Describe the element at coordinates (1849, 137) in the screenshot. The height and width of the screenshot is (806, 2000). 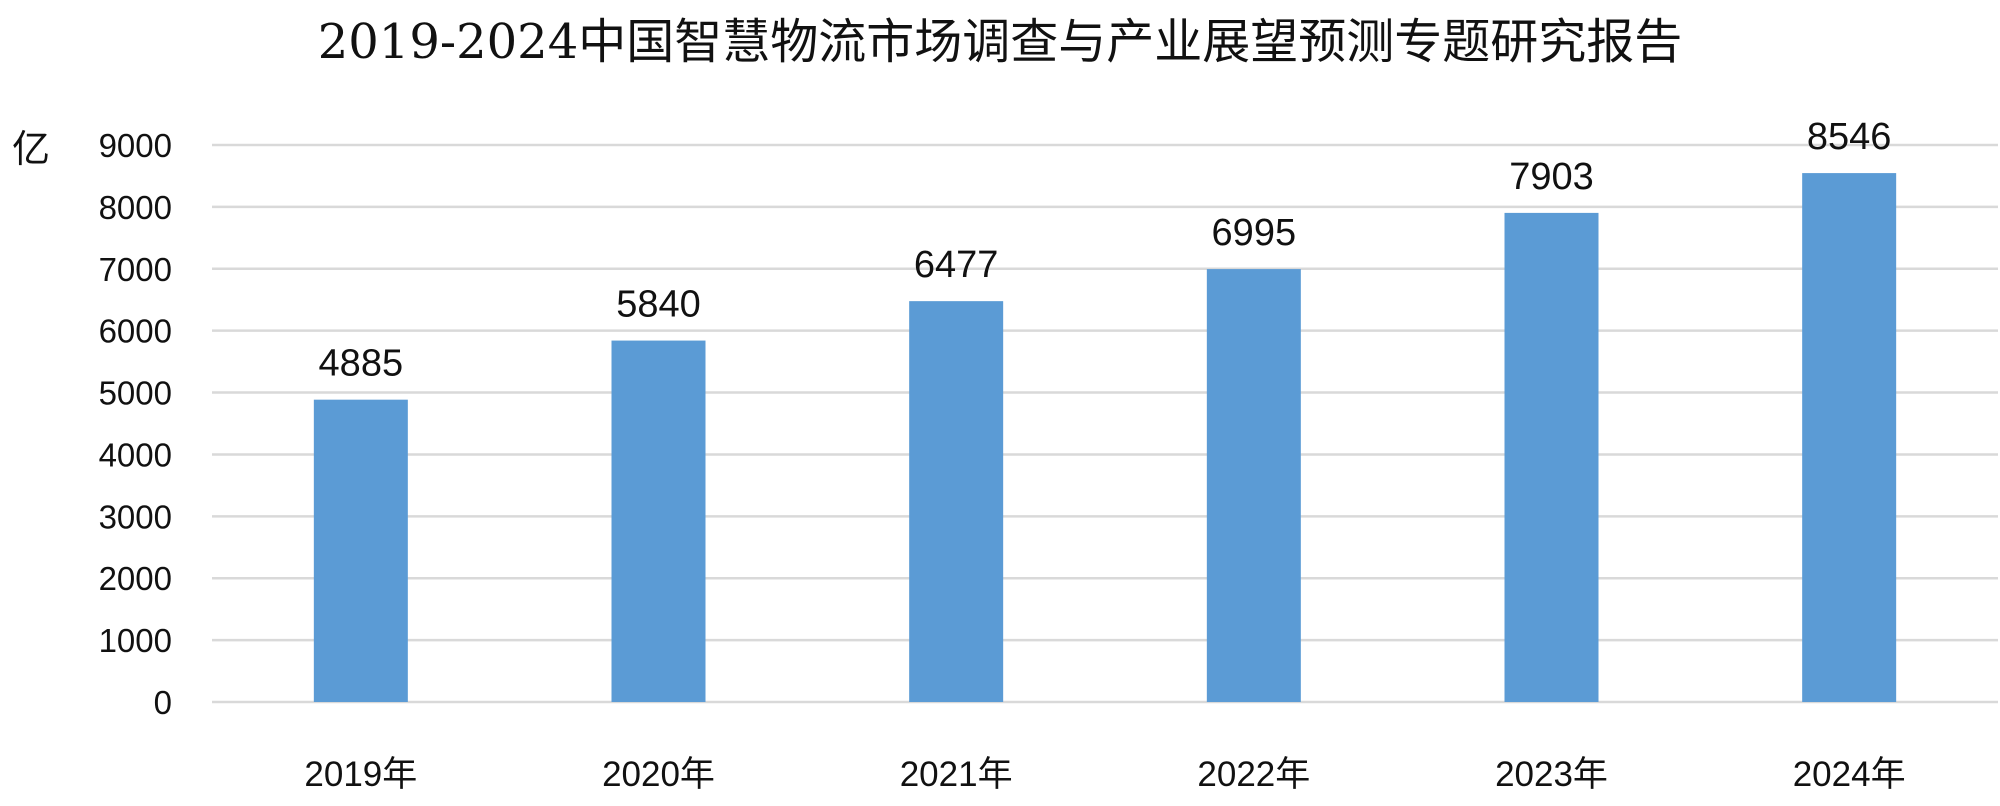
I see `bar-data-label: 8546` at that location.